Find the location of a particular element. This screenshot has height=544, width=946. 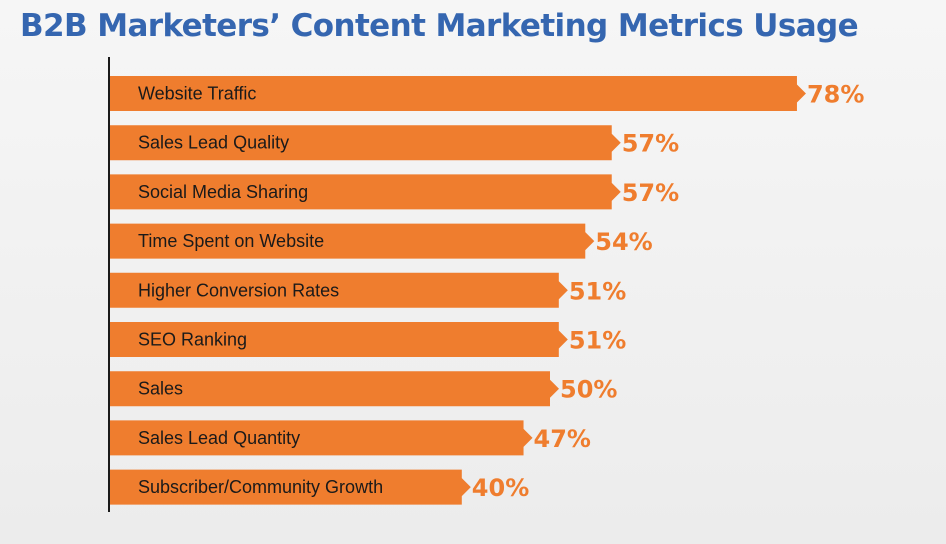

bar-category-label: Sales Lead Quantity is located at coordinates (219, 438).